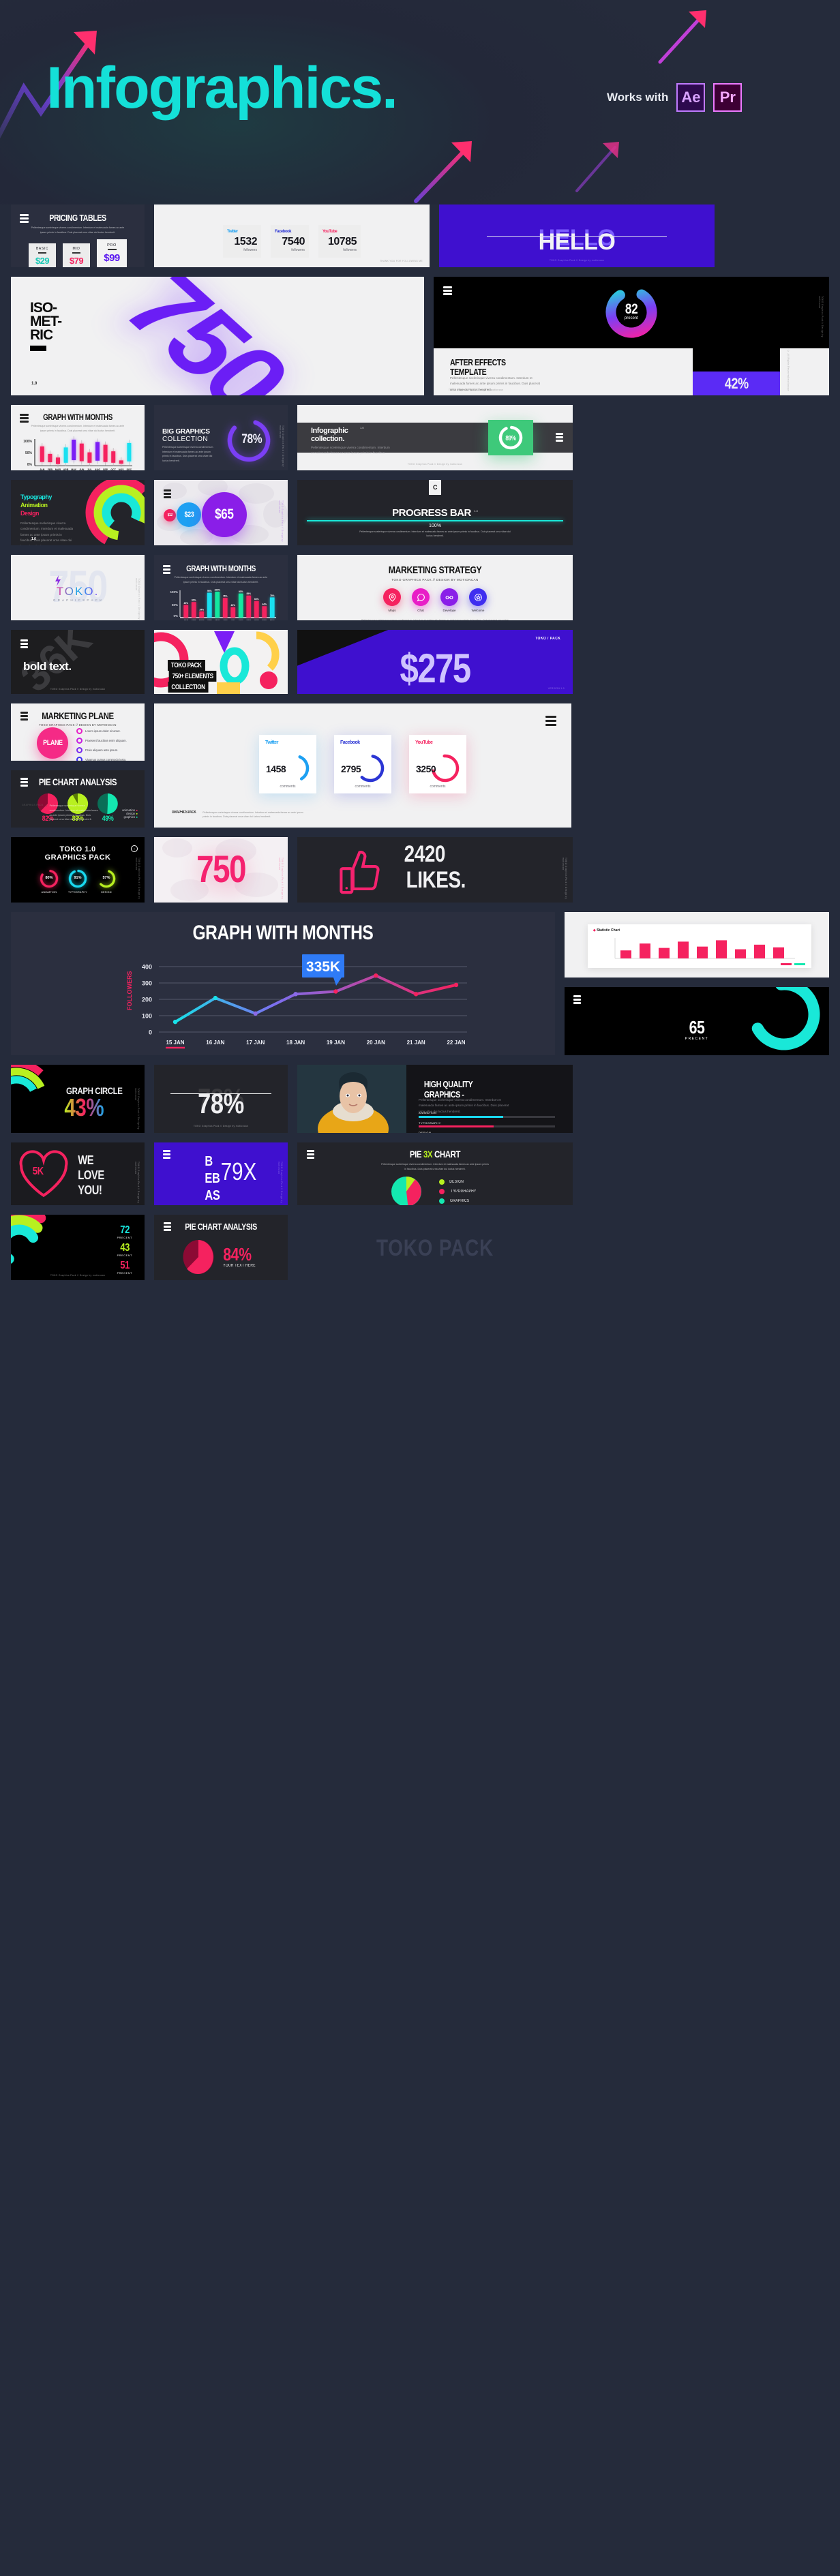 The image size is (840, 2576). I want to click on pricing-plan-card: MID $79 LEARN MORE, so click(76, 255).